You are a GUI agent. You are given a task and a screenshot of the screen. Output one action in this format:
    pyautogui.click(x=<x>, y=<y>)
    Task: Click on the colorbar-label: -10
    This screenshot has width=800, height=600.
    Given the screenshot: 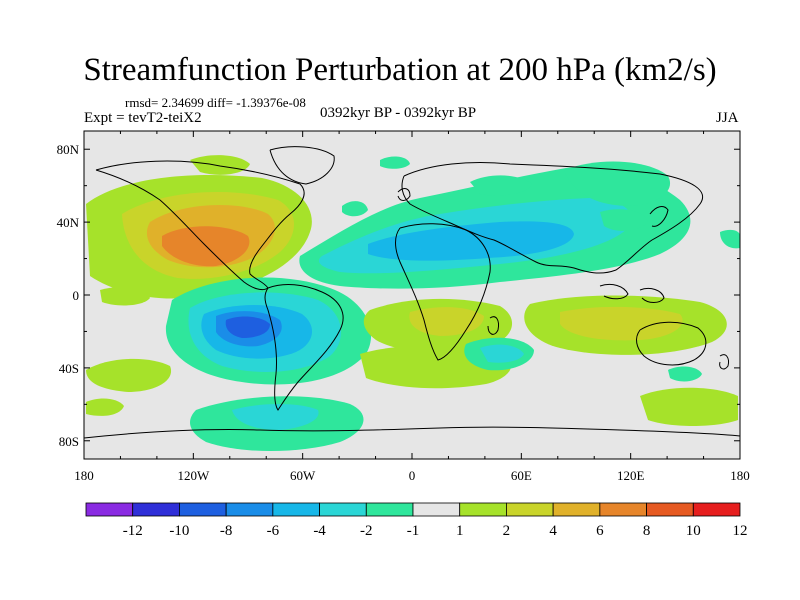 What is the action you would take?
    pyautogui.click(x=179, y=531)
    